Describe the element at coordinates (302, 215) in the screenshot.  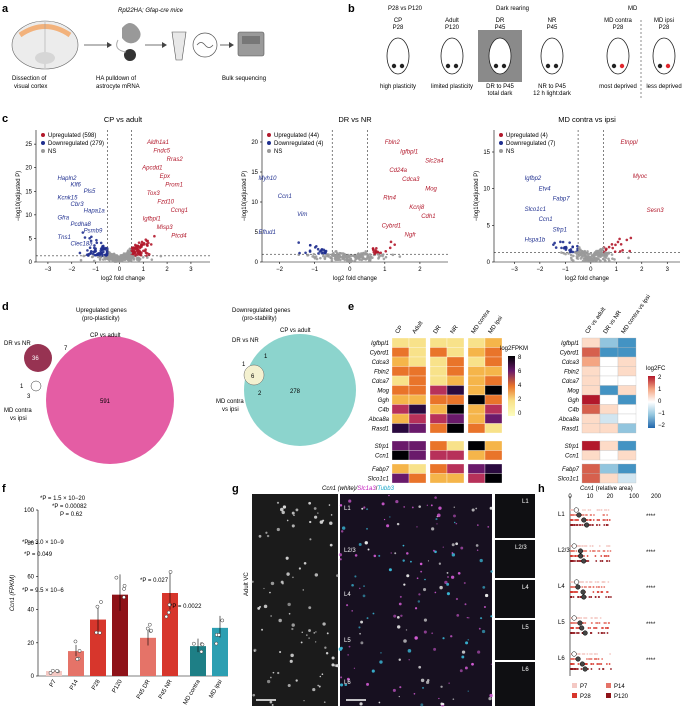
I see `down-gene-label: Vim` at that location.